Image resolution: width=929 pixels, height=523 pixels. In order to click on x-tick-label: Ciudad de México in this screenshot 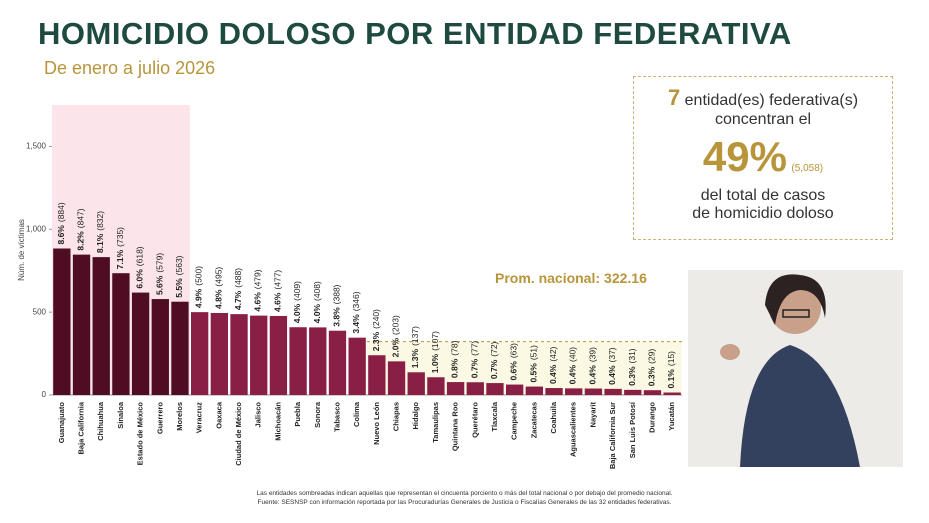, I will do `click(238, 434)`.